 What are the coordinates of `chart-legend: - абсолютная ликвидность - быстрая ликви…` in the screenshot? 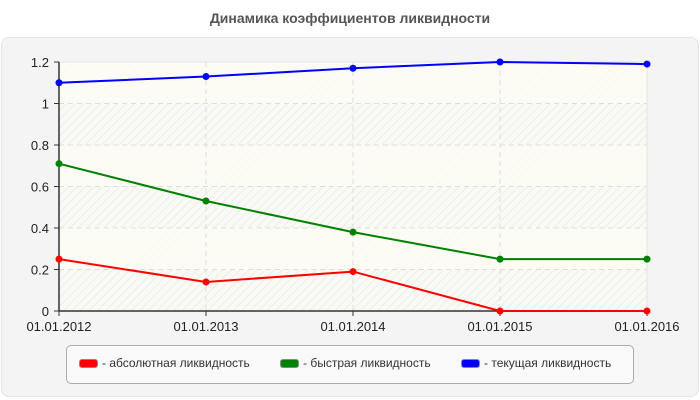 It's located at (350, 364).